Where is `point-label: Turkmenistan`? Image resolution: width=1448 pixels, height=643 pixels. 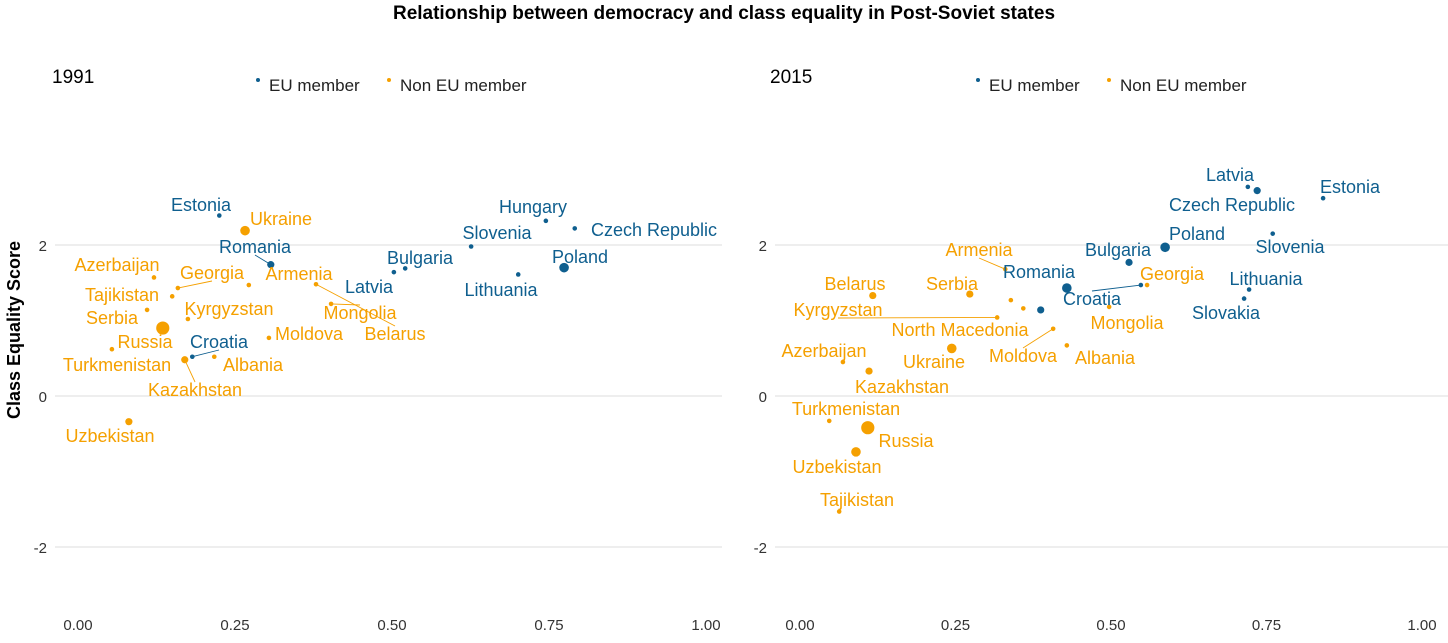
point-label: Turkmenistan is located at coordinates (117, 365).